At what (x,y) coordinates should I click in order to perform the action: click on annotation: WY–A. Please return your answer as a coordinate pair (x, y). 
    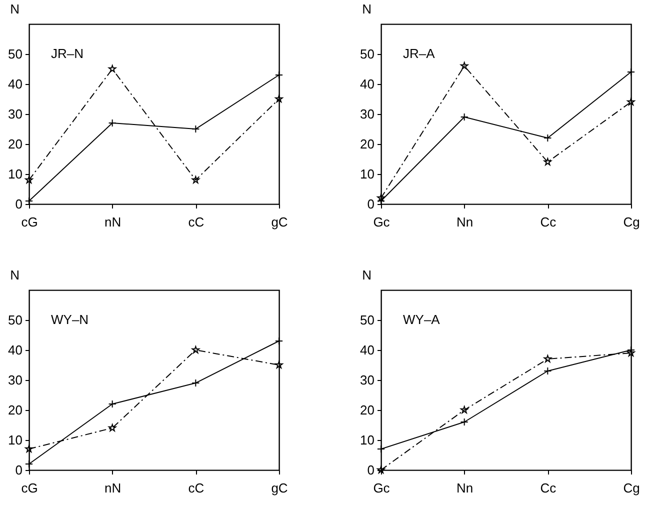
    Looking at the image, I should click on (421, 319).